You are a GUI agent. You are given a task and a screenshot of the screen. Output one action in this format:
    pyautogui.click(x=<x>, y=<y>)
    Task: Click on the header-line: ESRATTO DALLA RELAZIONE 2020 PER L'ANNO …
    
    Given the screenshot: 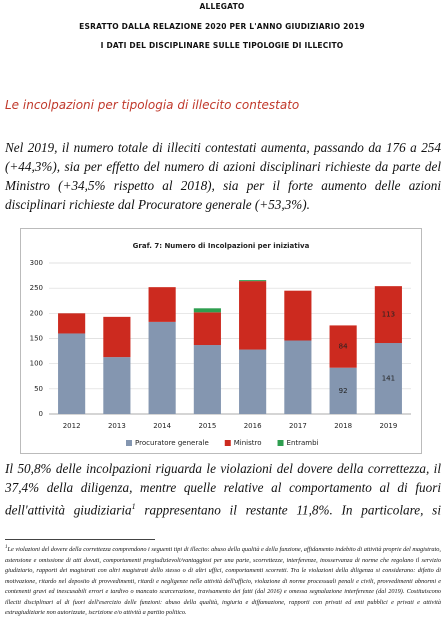 What is the action you would take?
    pyautogui.click(x=222, y=26)
    